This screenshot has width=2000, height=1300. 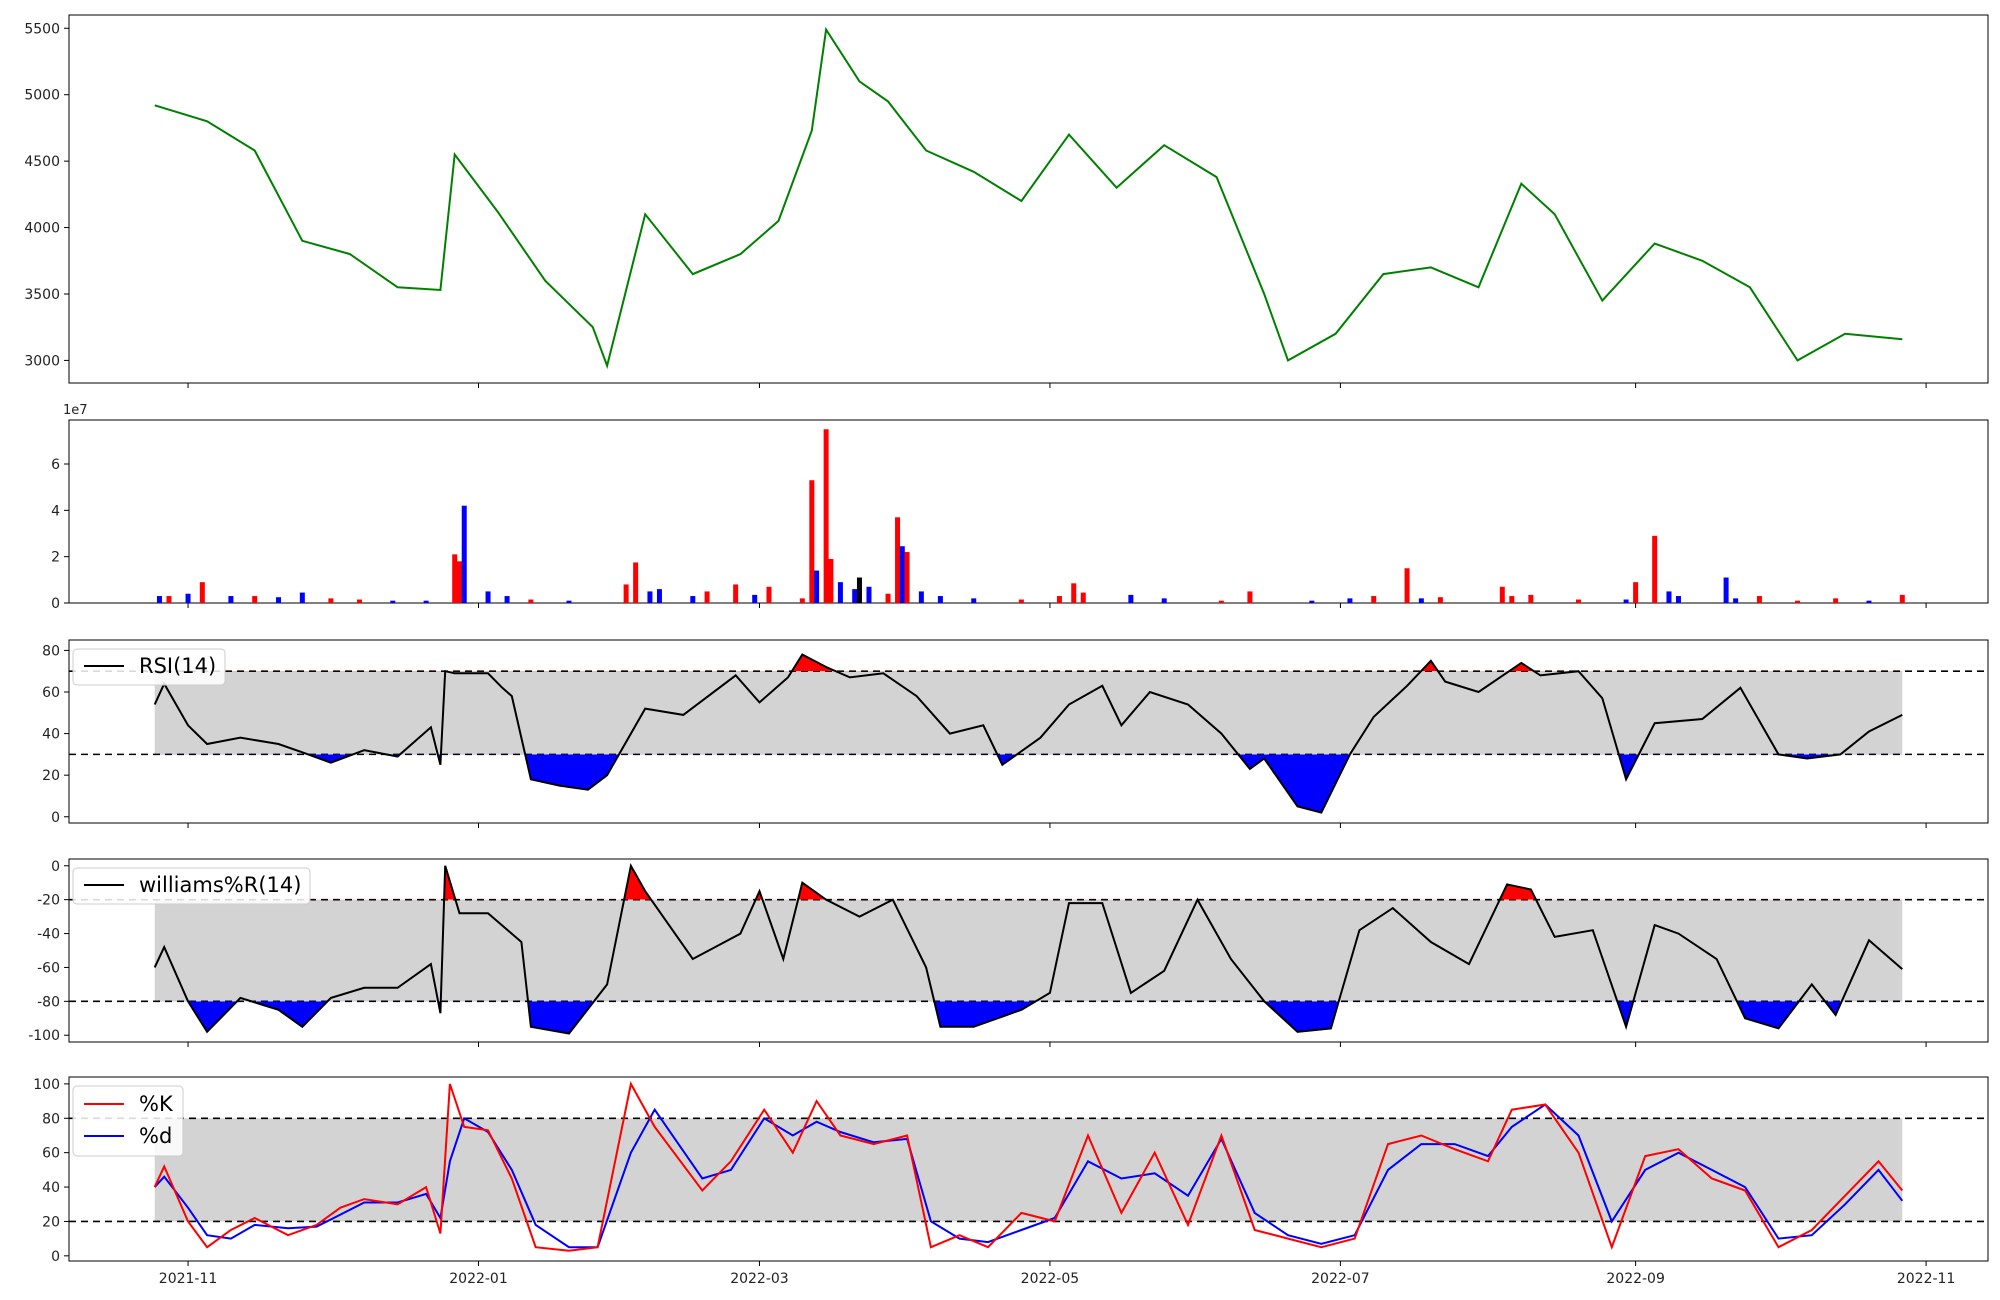 What do you see at coordinates (55, 604) in the screenshot?
I see `volume-y-tick-label: 0` at bounding box center [55, 604].